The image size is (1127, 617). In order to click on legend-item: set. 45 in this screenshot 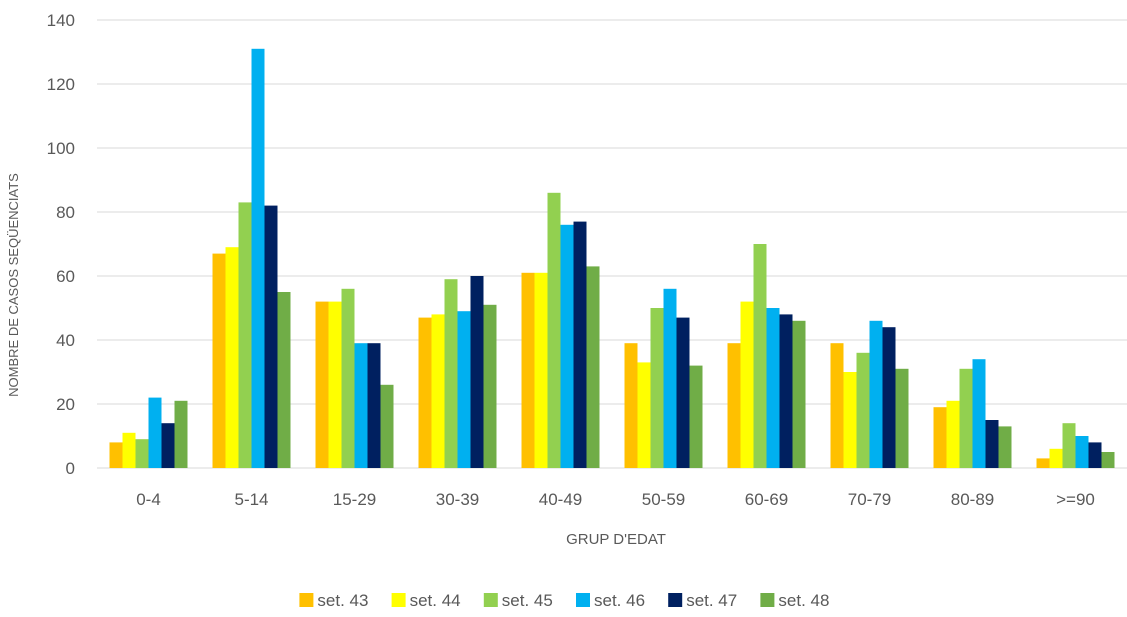, I will do `click(518, 600)`.